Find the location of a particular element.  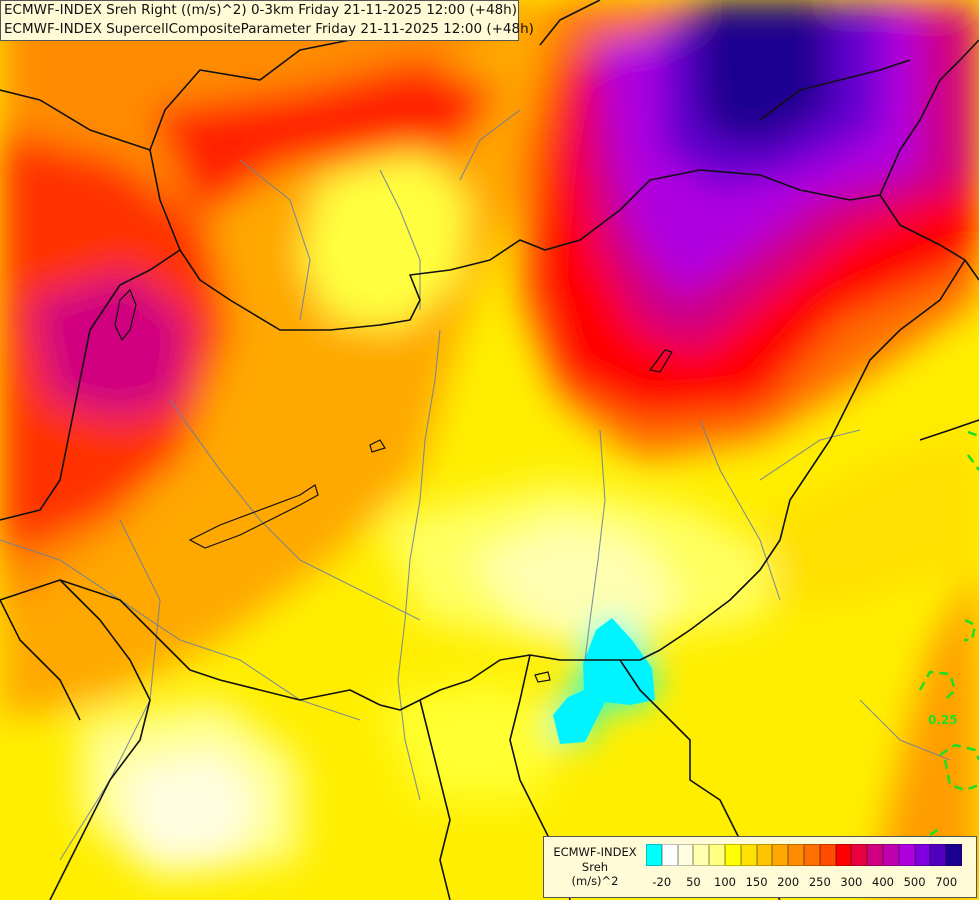

lake-neusiedl is located at coordinates (125, 315).